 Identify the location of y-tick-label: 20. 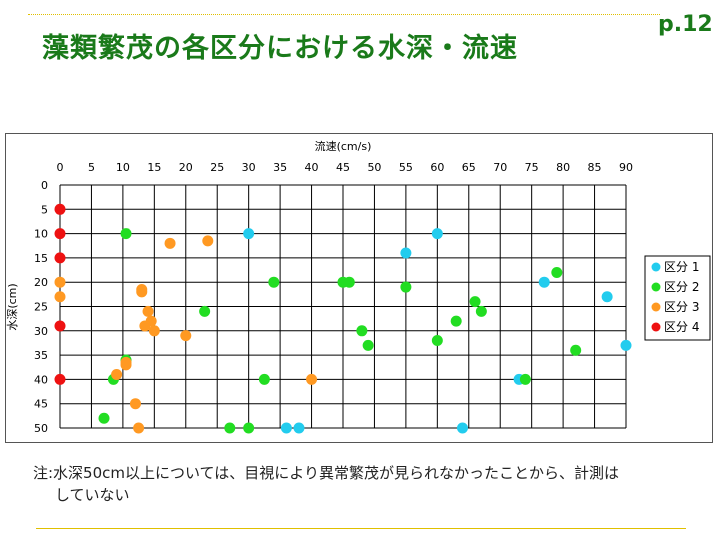
(41, 282).